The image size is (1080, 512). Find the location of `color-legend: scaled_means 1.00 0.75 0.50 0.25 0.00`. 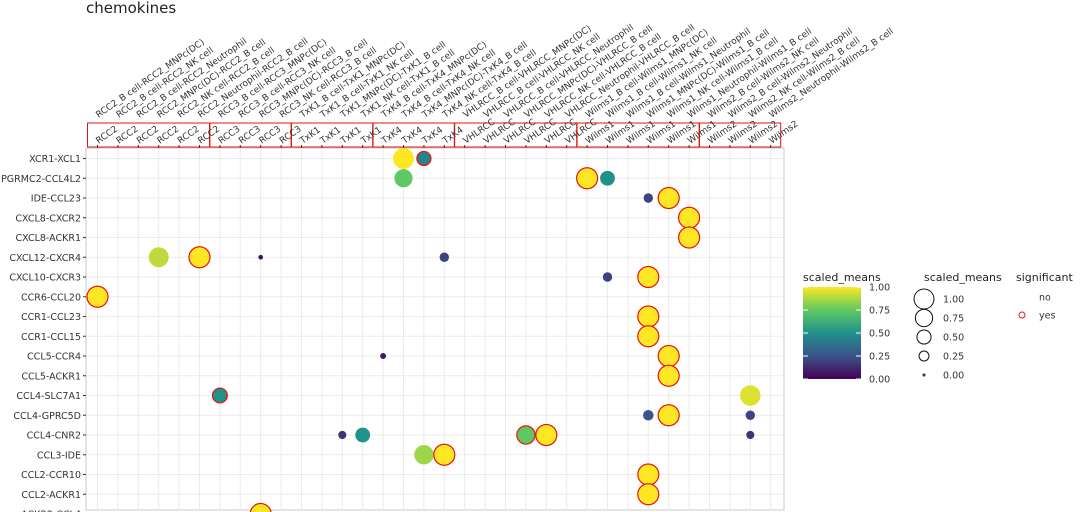

color-legend: scaled_means 1.00 0.75 0.50 0.25 0.00 is located at coordinates (846, 328).